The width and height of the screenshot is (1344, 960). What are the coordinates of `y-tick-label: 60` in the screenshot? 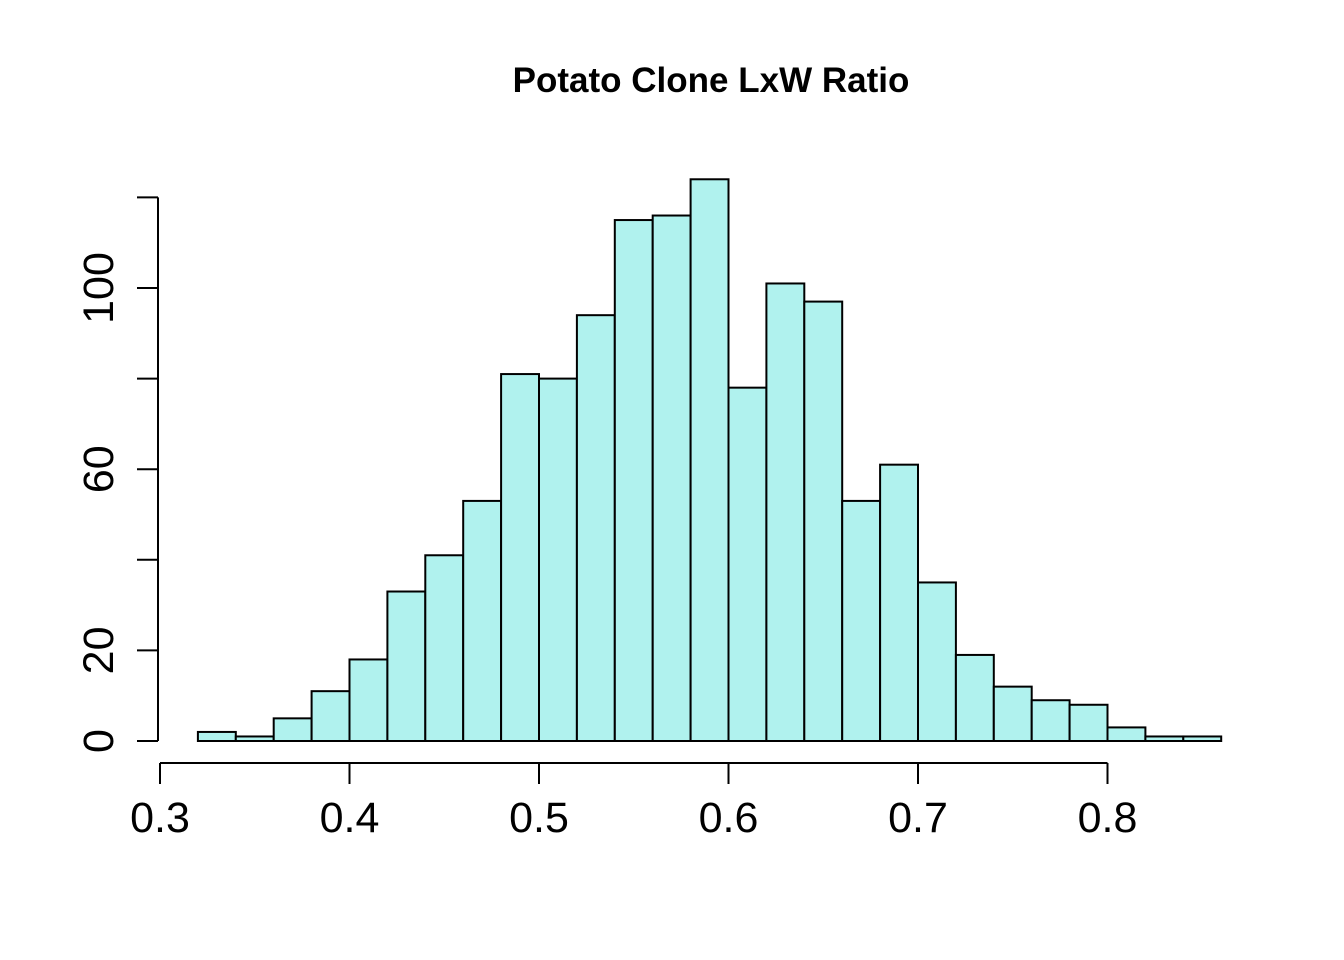 It's located at (99, 469).